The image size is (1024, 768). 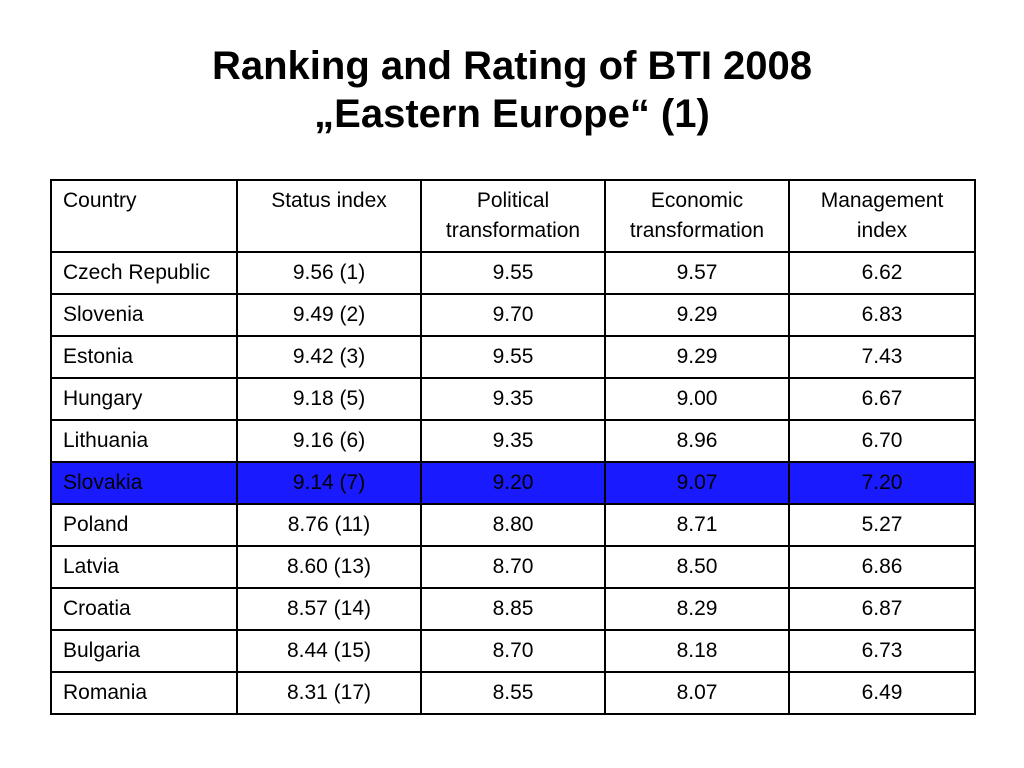 What do you see at coordinates (697, 693) in the screenshot?
I see `cell-economic-transformation: 8.07` at bounding box center [697, 693].